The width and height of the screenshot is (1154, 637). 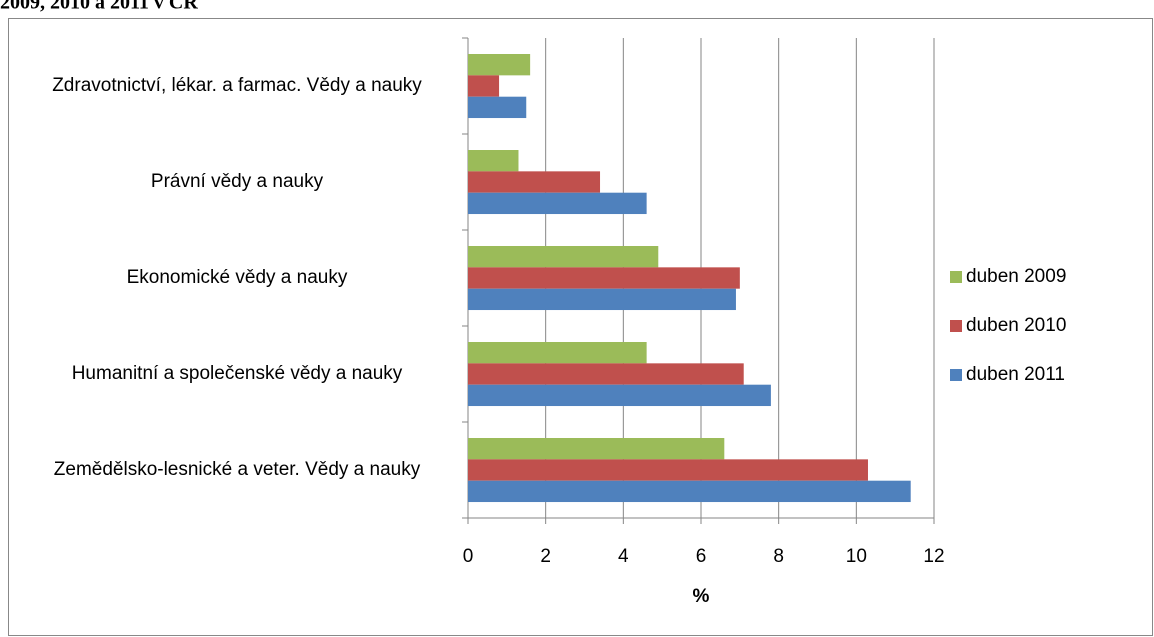 I want to click on legend-label: duben 2011, so click(x=1015, y=374).